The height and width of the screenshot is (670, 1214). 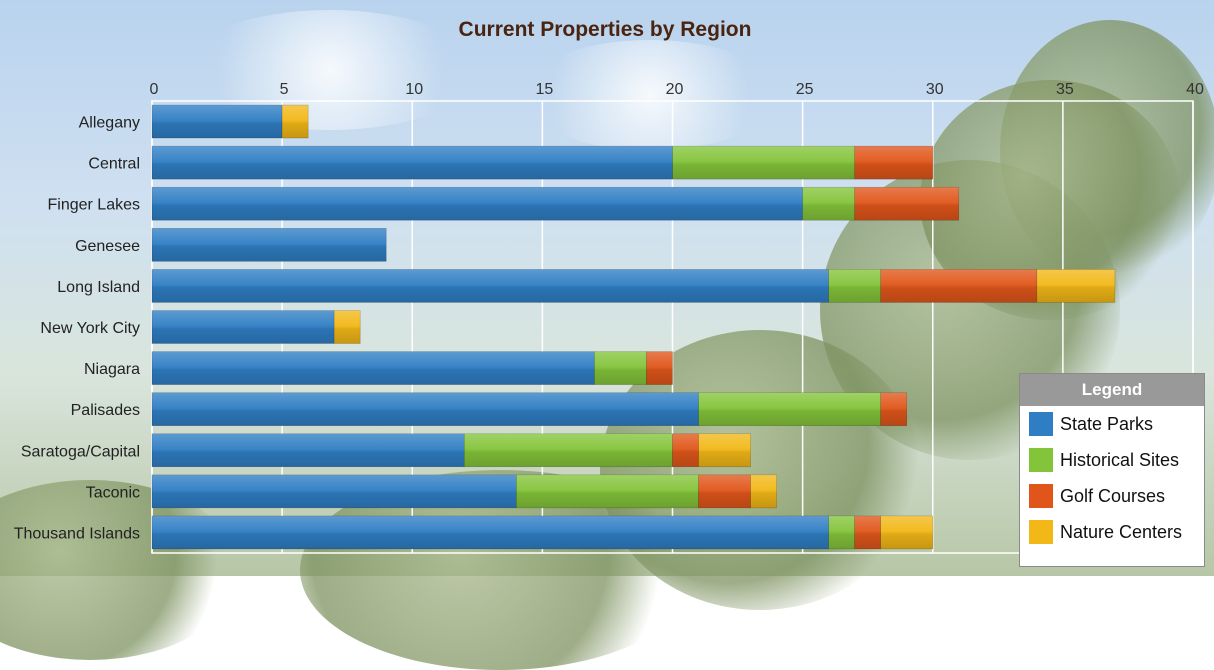 I want to click on y-category-label: New York City, so click(x=90, y=328).